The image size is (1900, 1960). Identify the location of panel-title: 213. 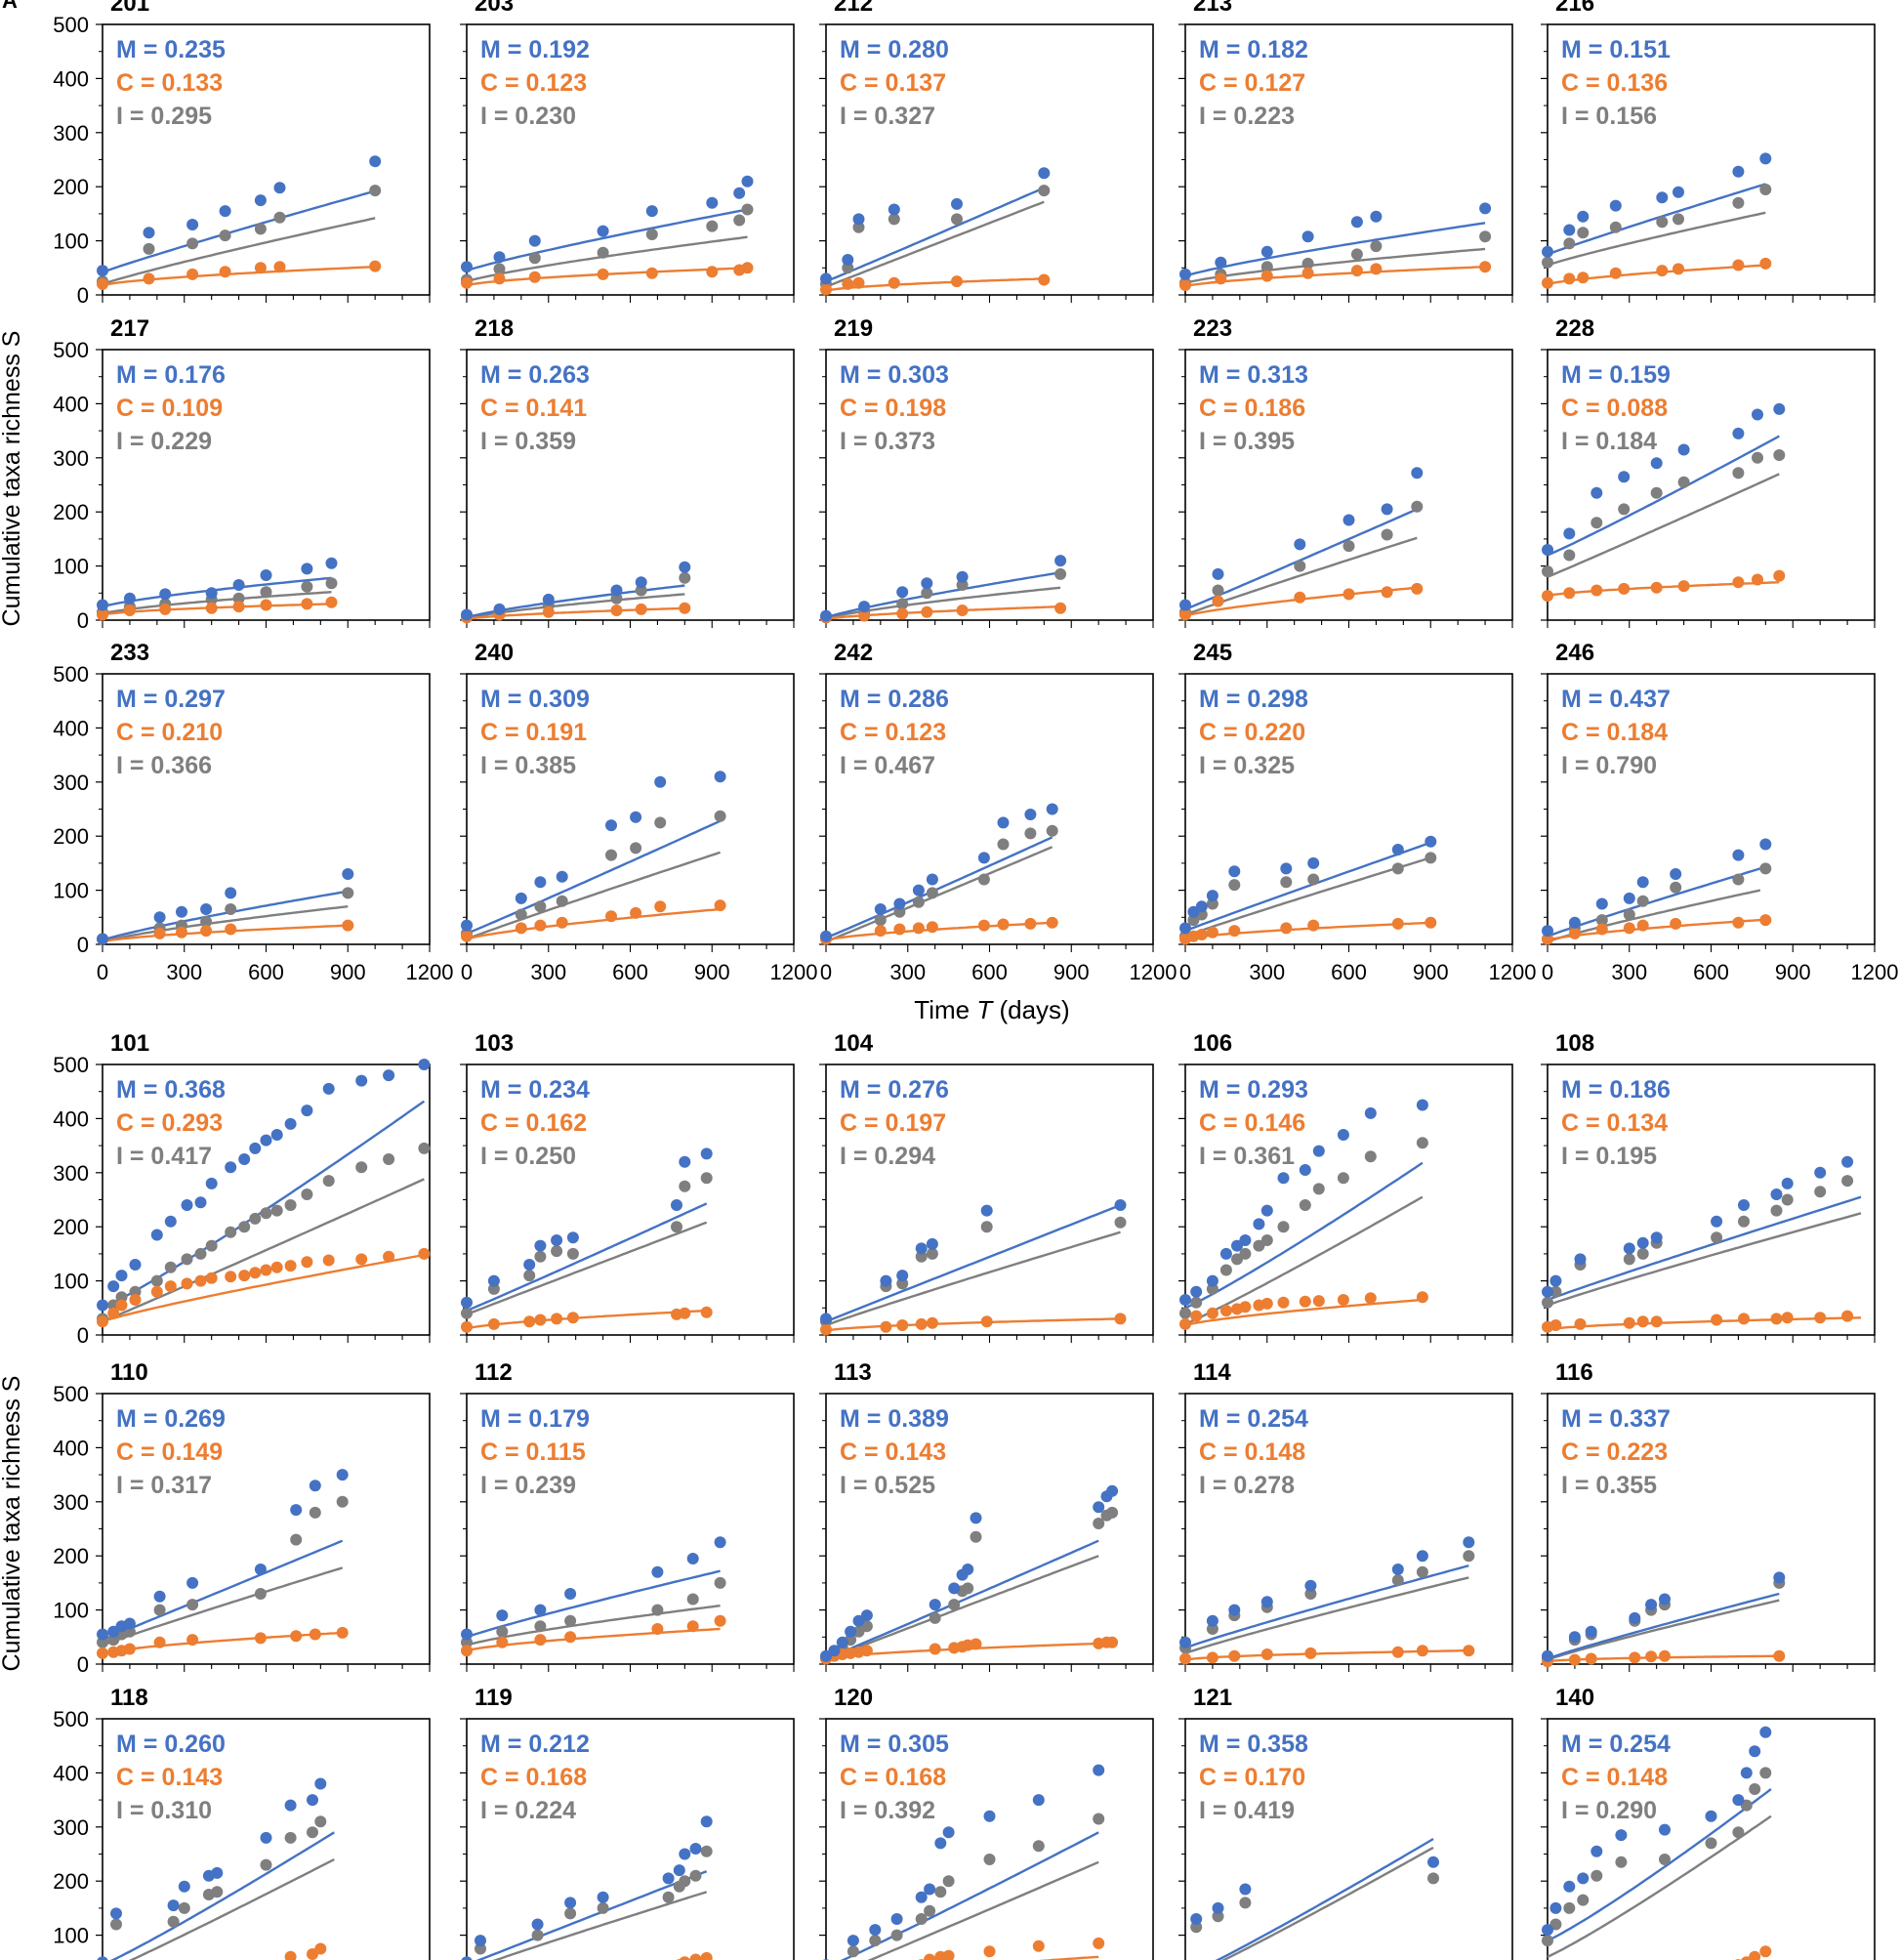
(1212, 8).